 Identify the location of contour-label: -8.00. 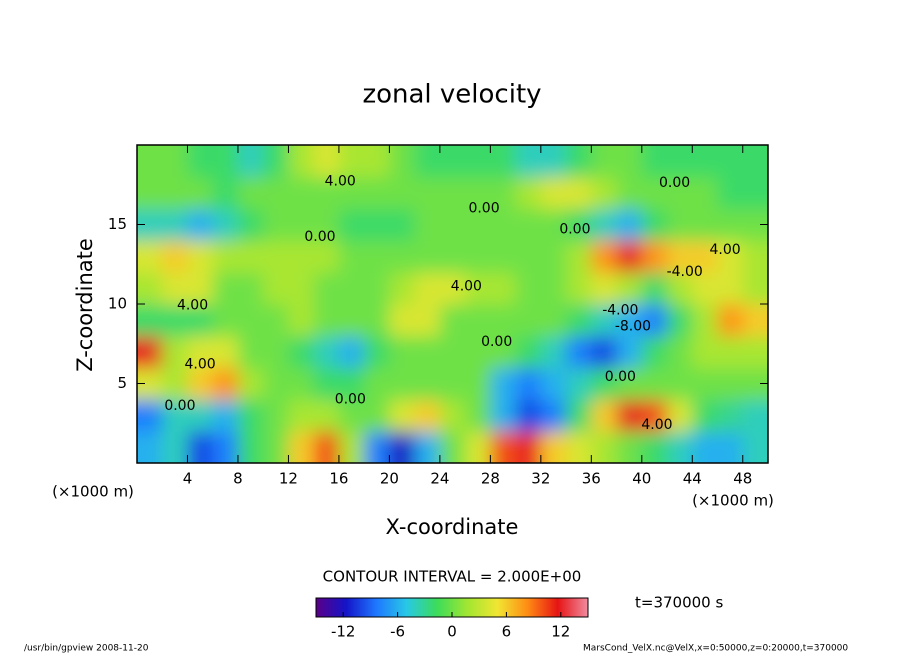
(633, 326).